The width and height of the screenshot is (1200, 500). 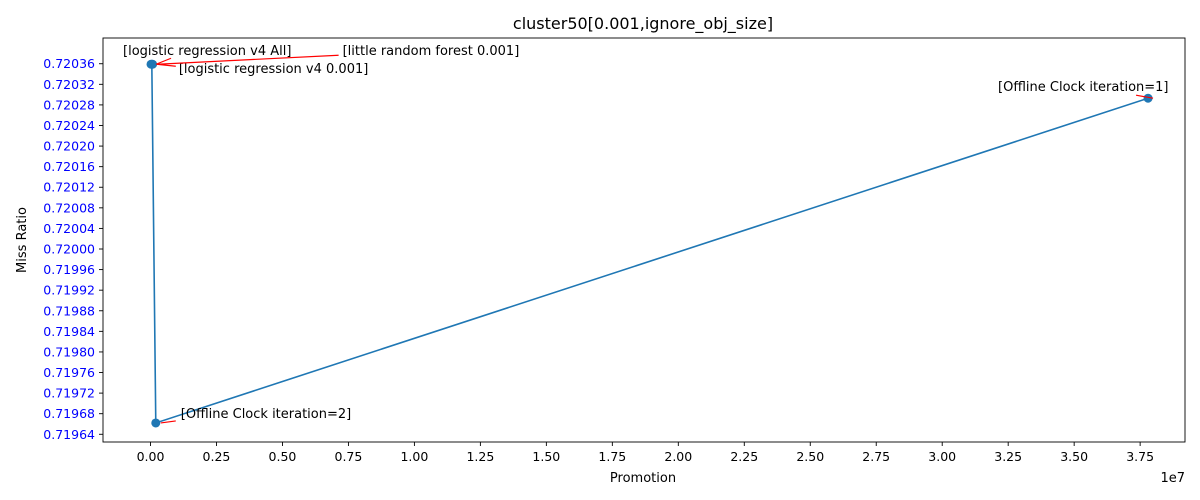 What do you see at coordinates (69, 290) in the screenshot?
I see `y-tick-label: 0.71992` at bounding box center [69, 290].